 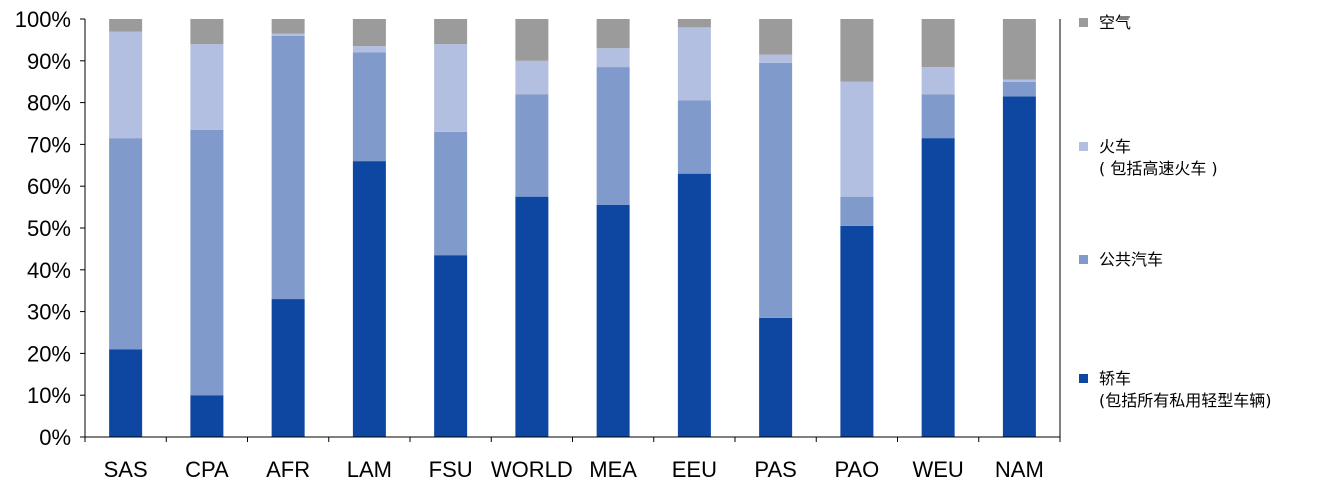 What do you see at coordinates (1115, 378) in the screenshot?
I see `legend-label-series-0: 轿车` at bounding box center [1115, 378].